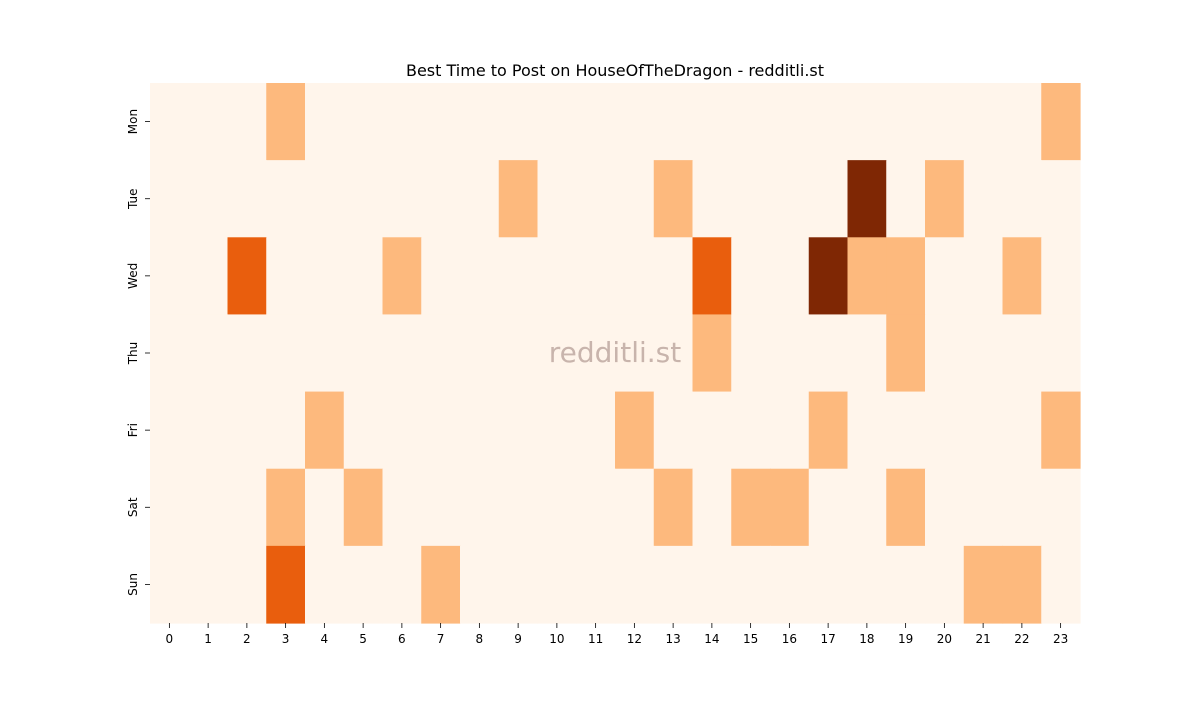 The width and height of the screenshot is (1200, 704). What do you see at coordinates (441, 639) in the screenshot?
I see `x-tick-label: 7` at bounding box center [441, 639].